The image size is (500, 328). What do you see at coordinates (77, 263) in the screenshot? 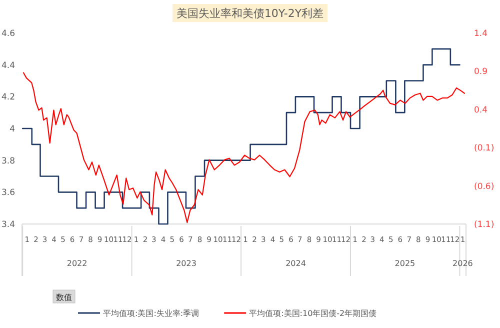
I see `x2-tick-label: 2022` at bounding box center [77, 263].